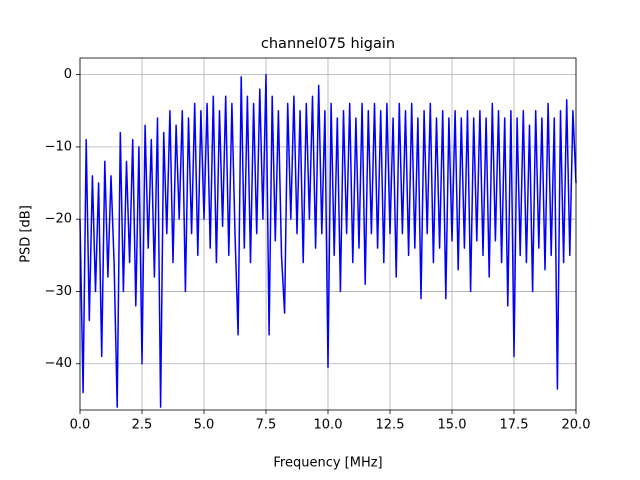 This screenshot has height=480, width=640. I want to click on chart-title: channel075 higain, so click(328, 44).